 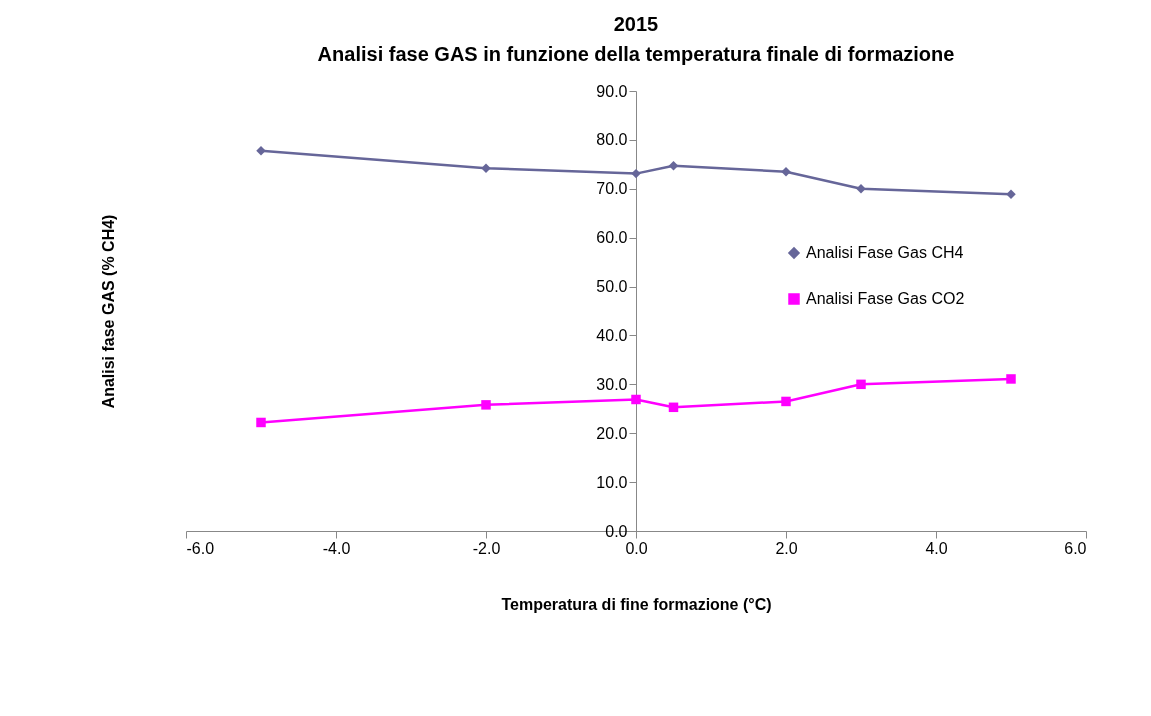 What do you see at coordinates (1075, 548) in the screenshot?
I see `x-tick-label: 6.0` at bounding box center [1075, 548].